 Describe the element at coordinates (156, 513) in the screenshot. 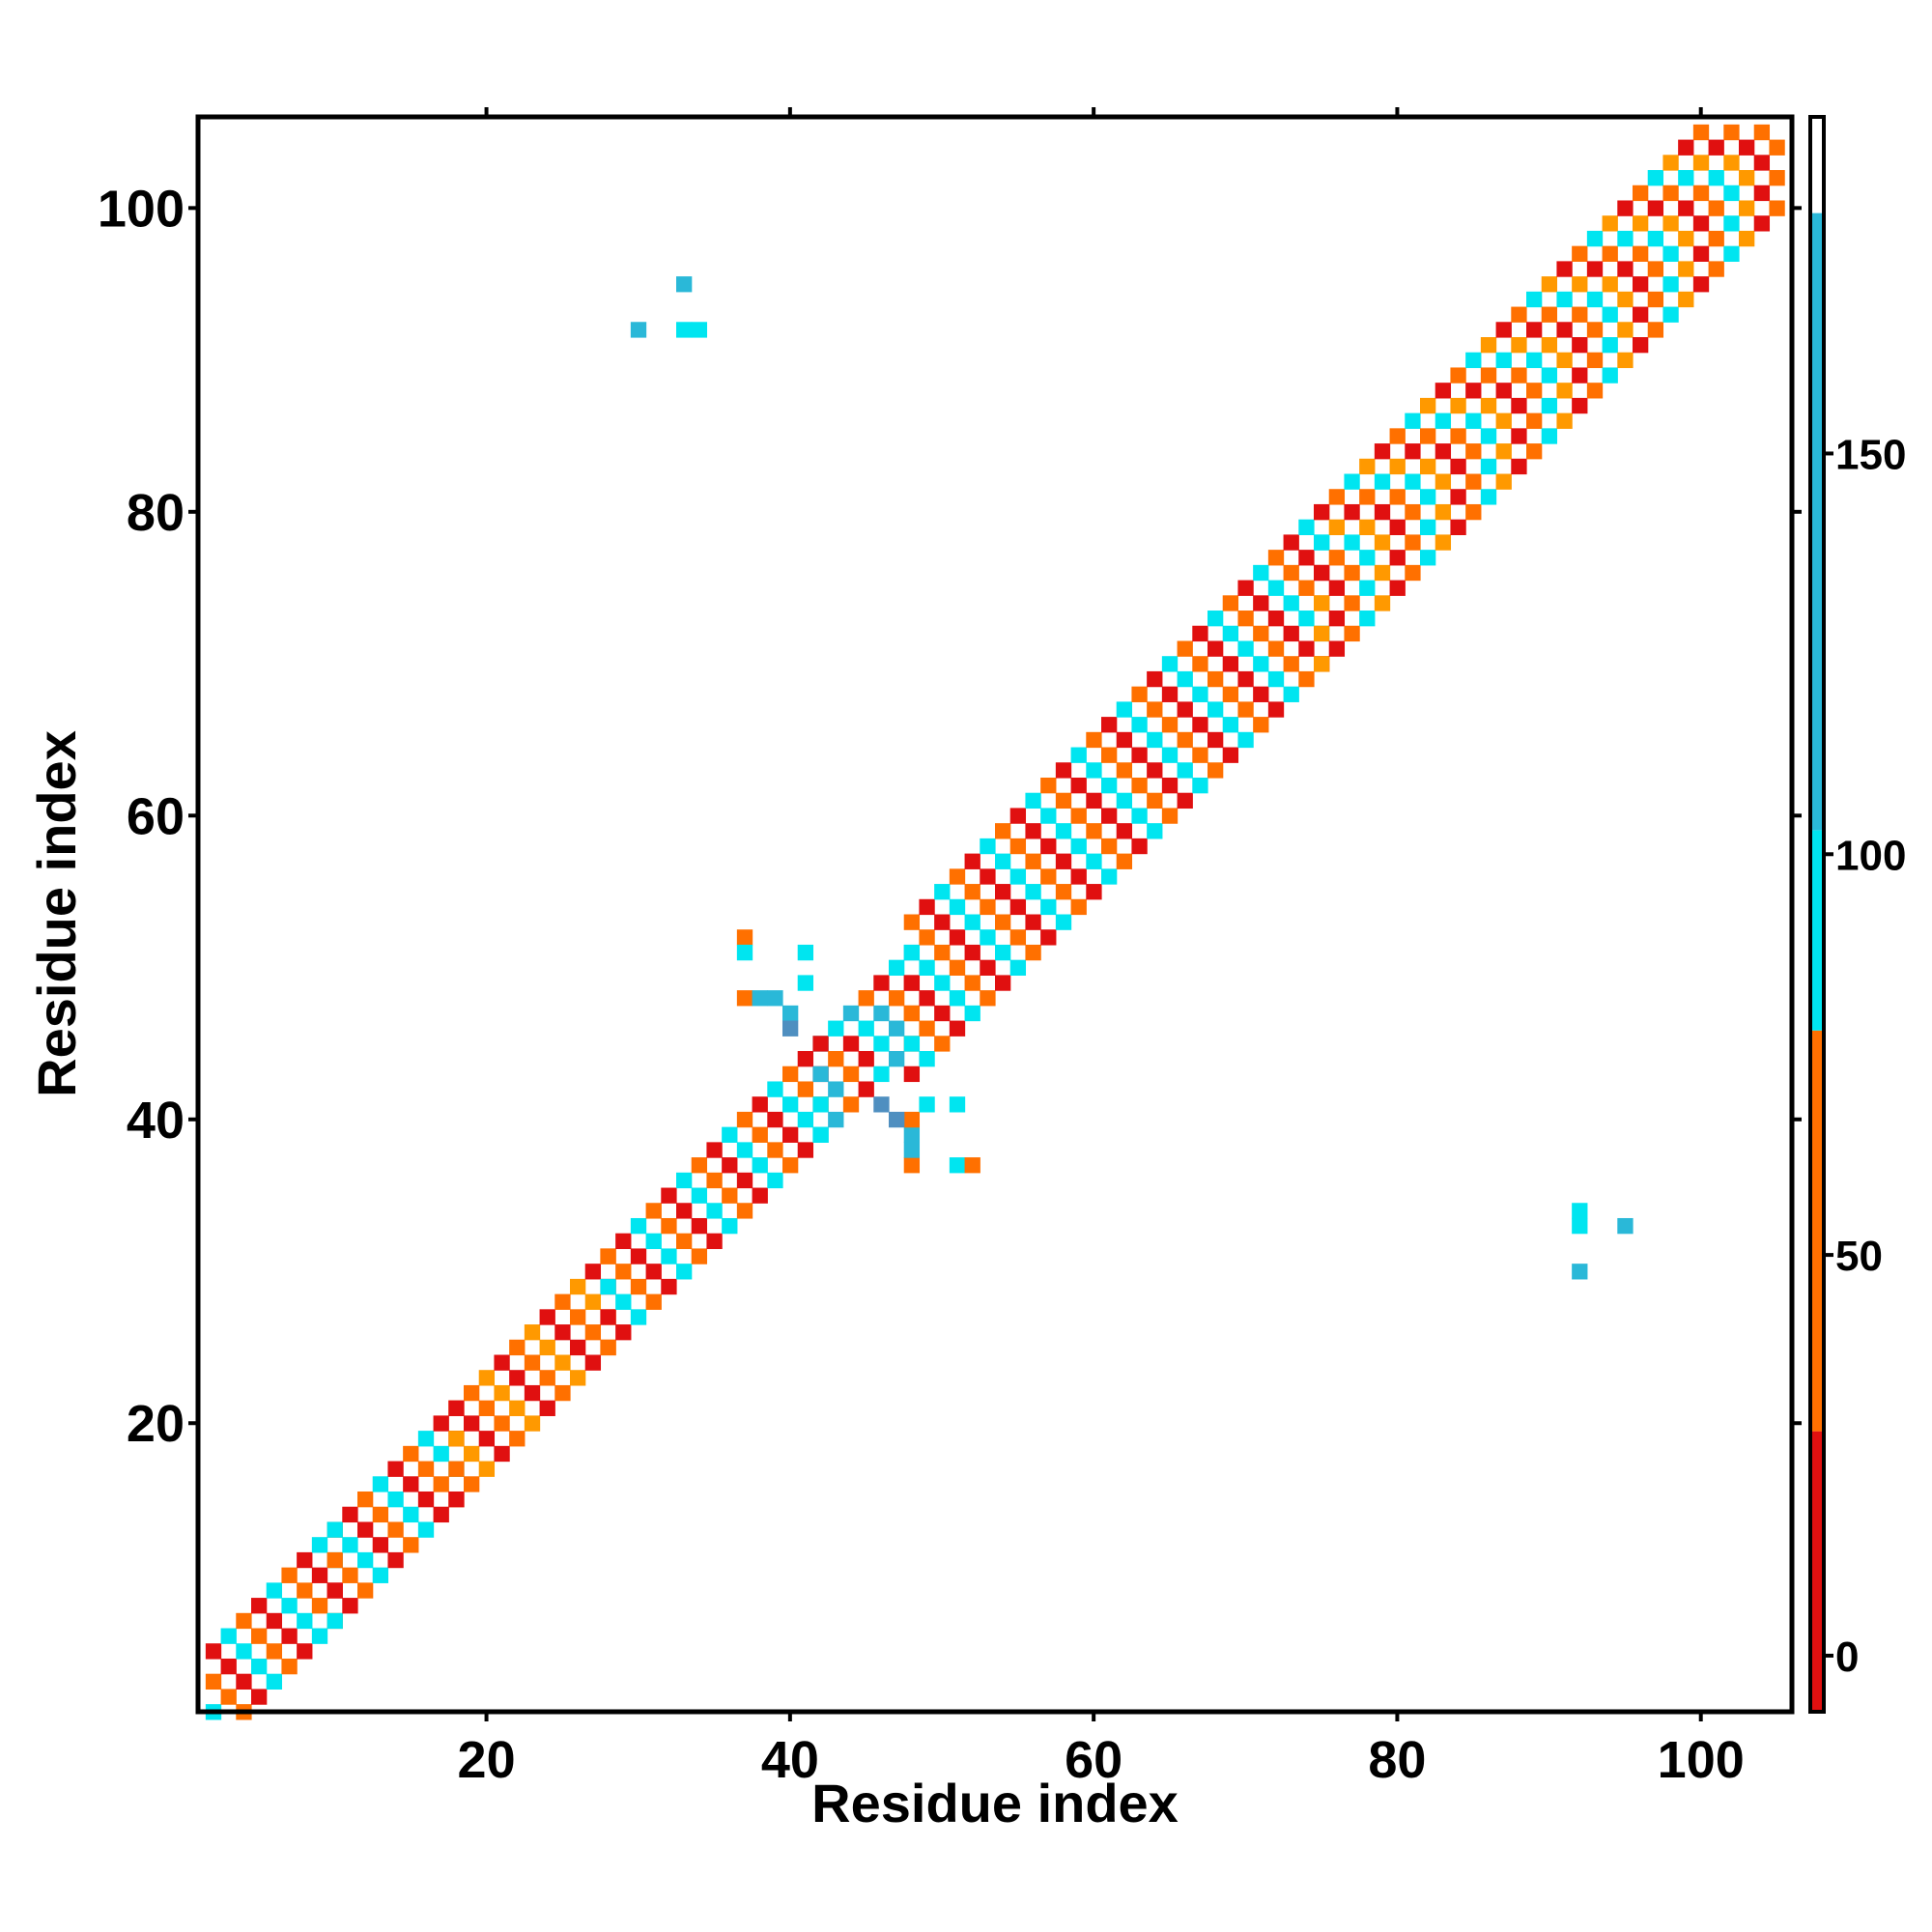

I see `y-tick-label: 80` at that location.